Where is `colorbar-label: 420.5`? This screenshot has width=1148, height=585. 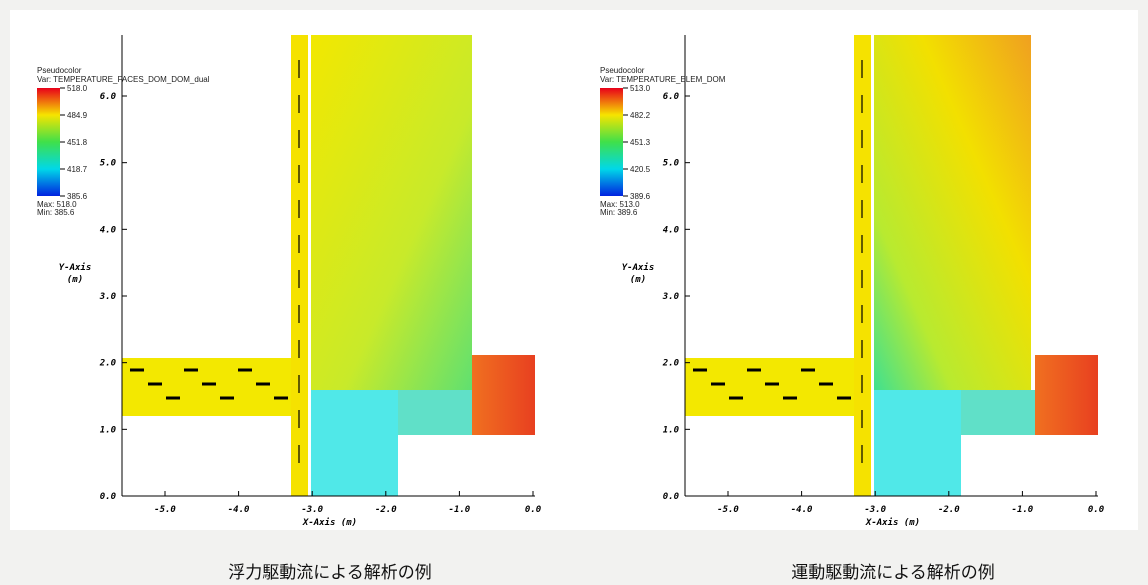 colorbar-label: 420.5 is located at coordinates (640, 169).